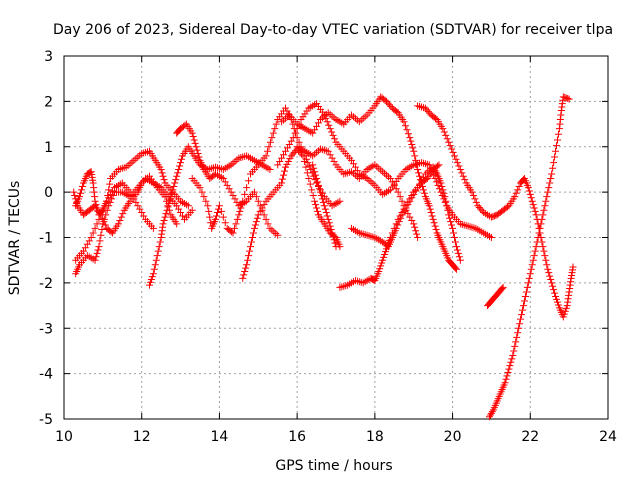  I want to click on x-tick-label: 20, so click(453, 437).